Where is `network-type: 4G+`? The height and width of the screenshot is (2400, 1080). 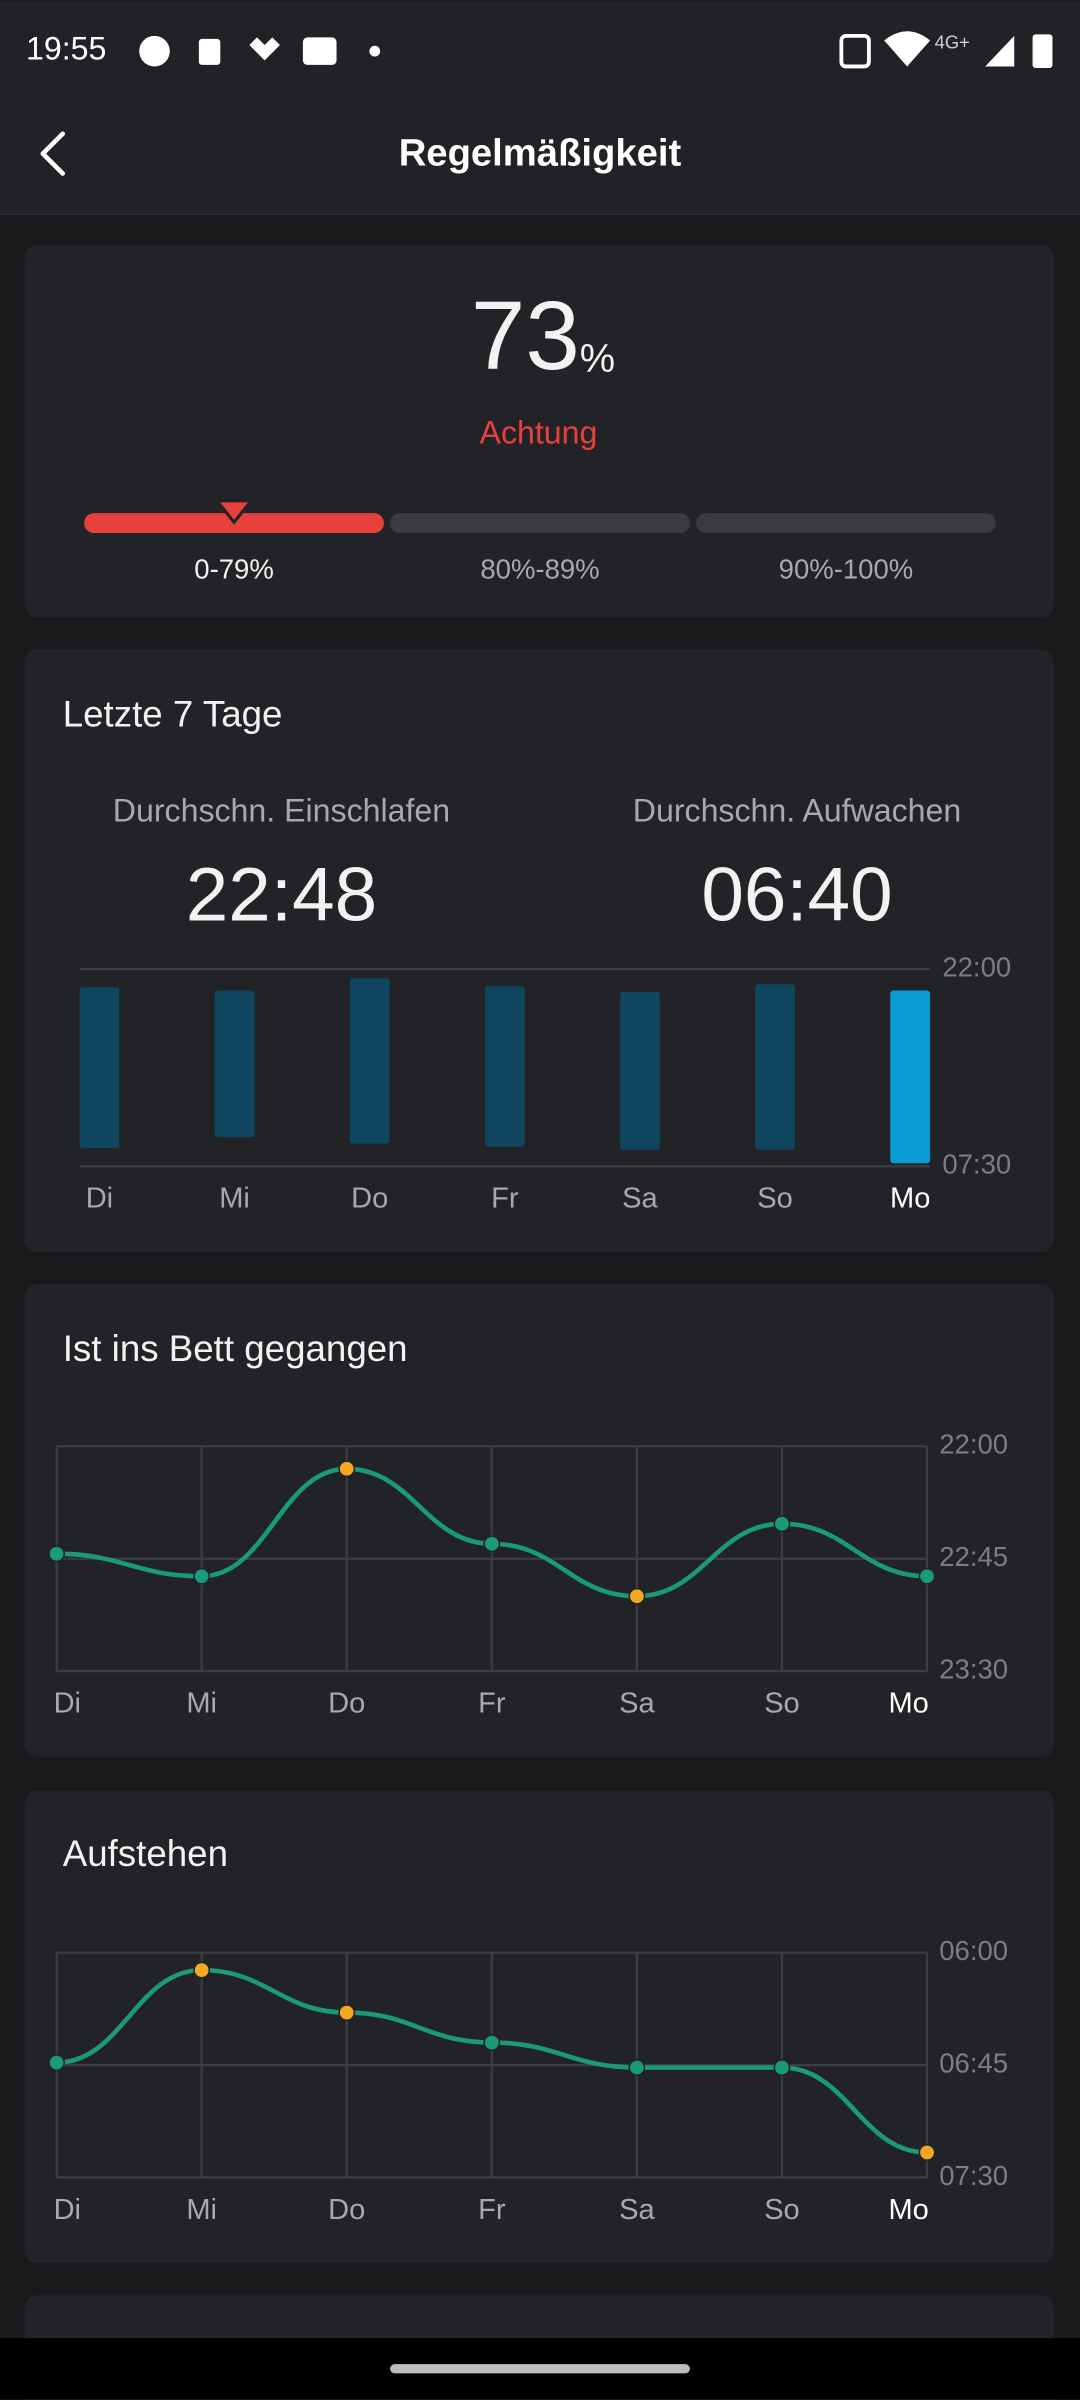
network-type: 4G+ is located at coordinates (952, 41).